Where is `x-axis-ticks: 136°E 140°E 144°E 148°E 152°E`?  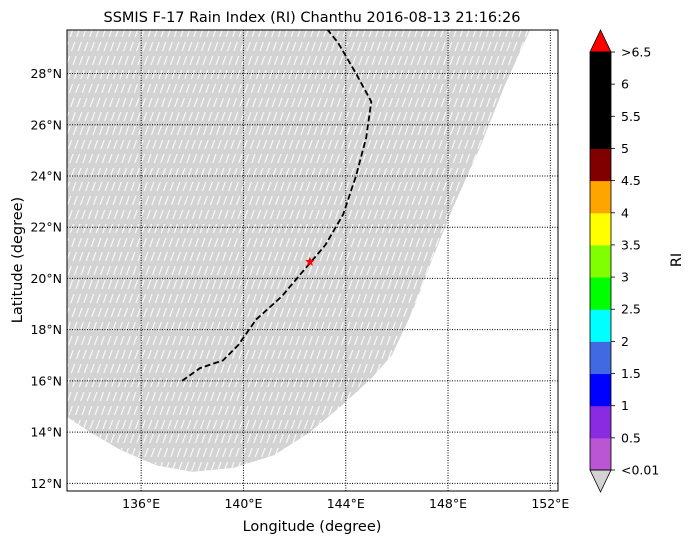 x-axis-ticks: 136°E 140°E 144°E 148°E 152°E is located at coordinates (345, 503).